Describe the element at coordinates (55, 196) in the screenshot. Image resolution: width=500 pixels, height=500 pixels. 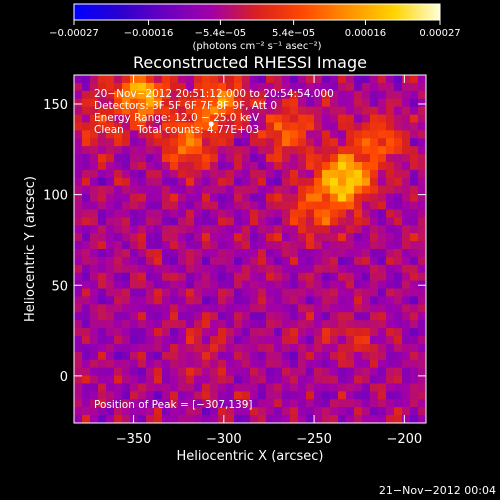
I see `y-tick-label: 100` at that location.